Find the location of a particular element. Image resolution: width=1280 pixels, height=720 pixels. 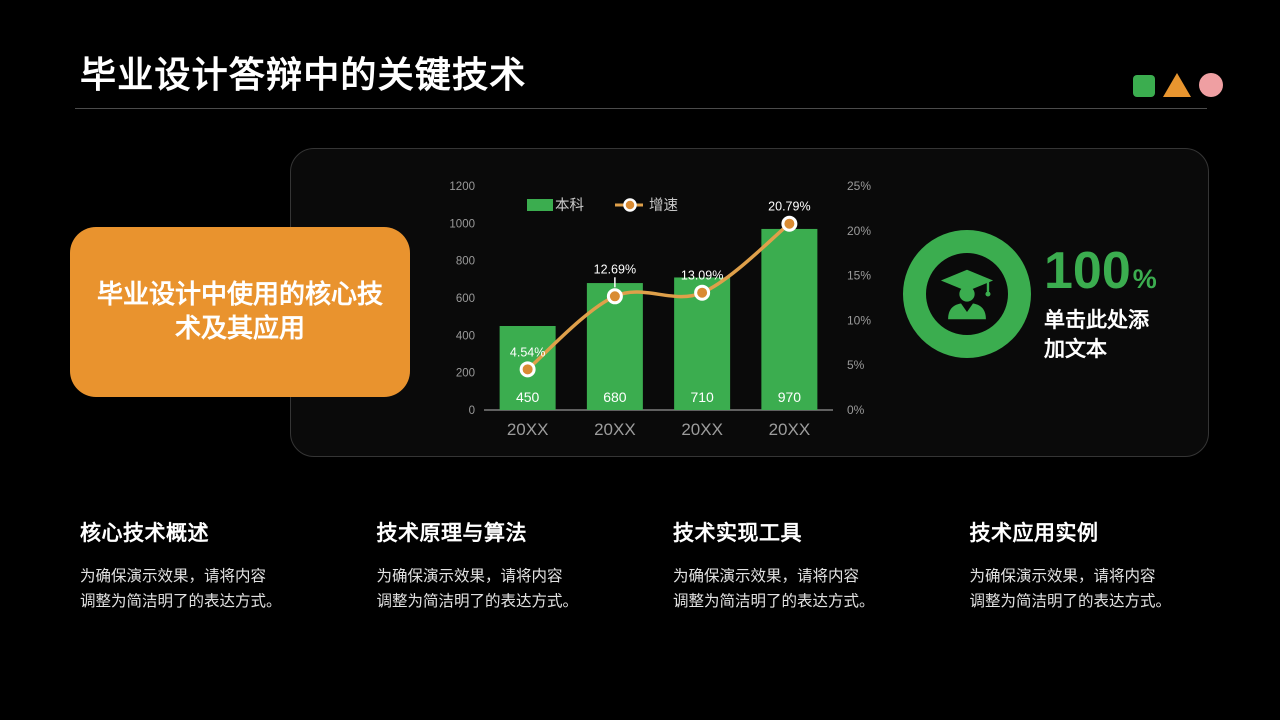

add-text-placeholder: 单击此处添 加文本 is located at coordinates (1096, 335).